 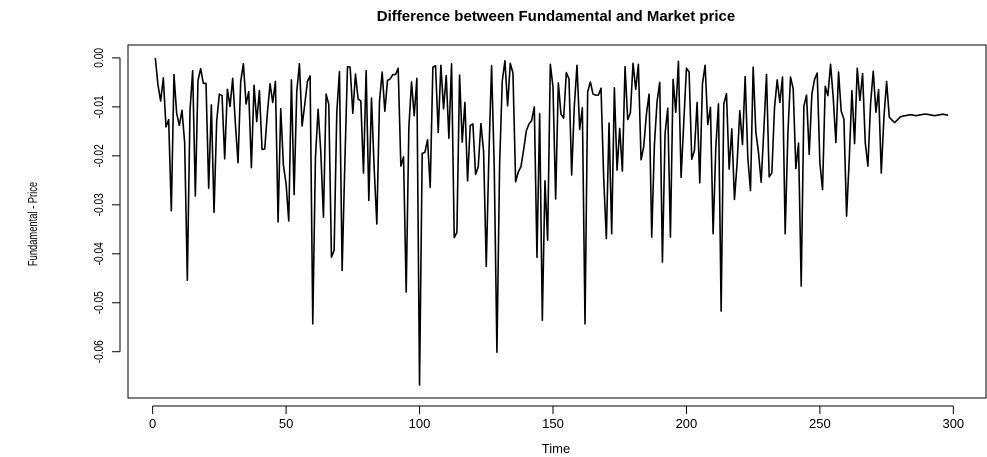 I want to click on y-tick-label: 0.00, so click(x=99, y=58).